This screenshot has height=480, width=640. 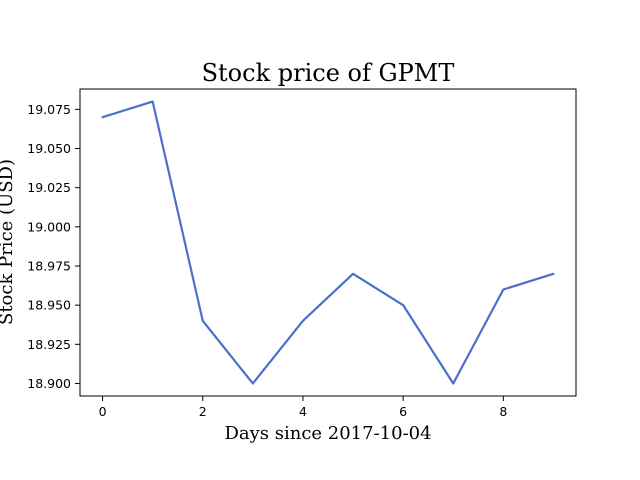 What do you see at coordinates (49, 148) in the screenshot?
I see `y-tick-label: 19.050` at bounding box center [49, 148].